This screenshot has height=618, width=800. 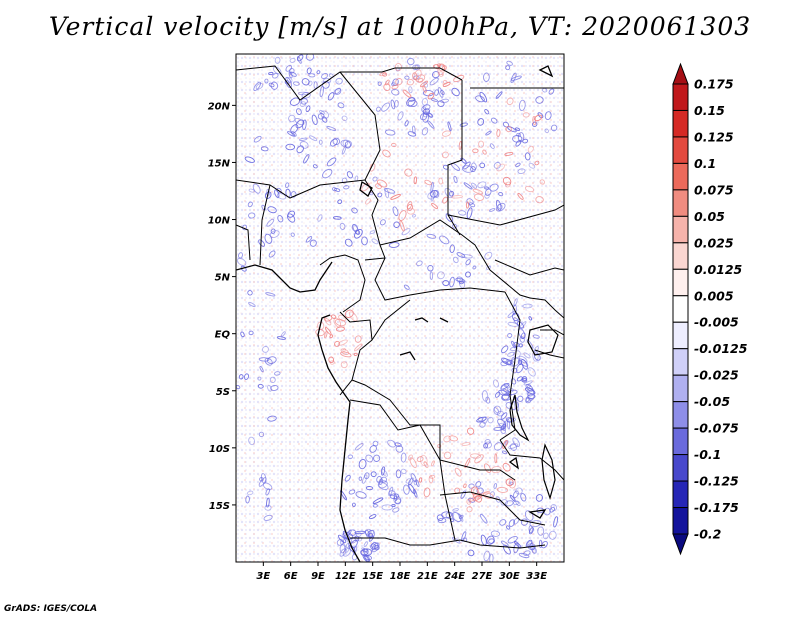 I want to click on colorbar-label: 0.1, so click(x=705, y=163).